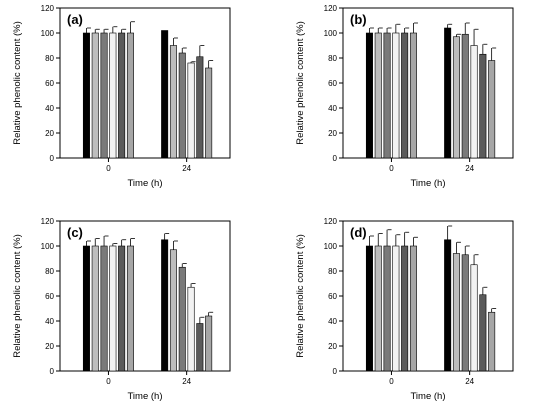 Image resolution: width=550 pixels, height=412 pixels. What do you see at coordinates (358, 19) in the screenshot?
I see `panel-label: (b)` at bounding box center [358, 19].